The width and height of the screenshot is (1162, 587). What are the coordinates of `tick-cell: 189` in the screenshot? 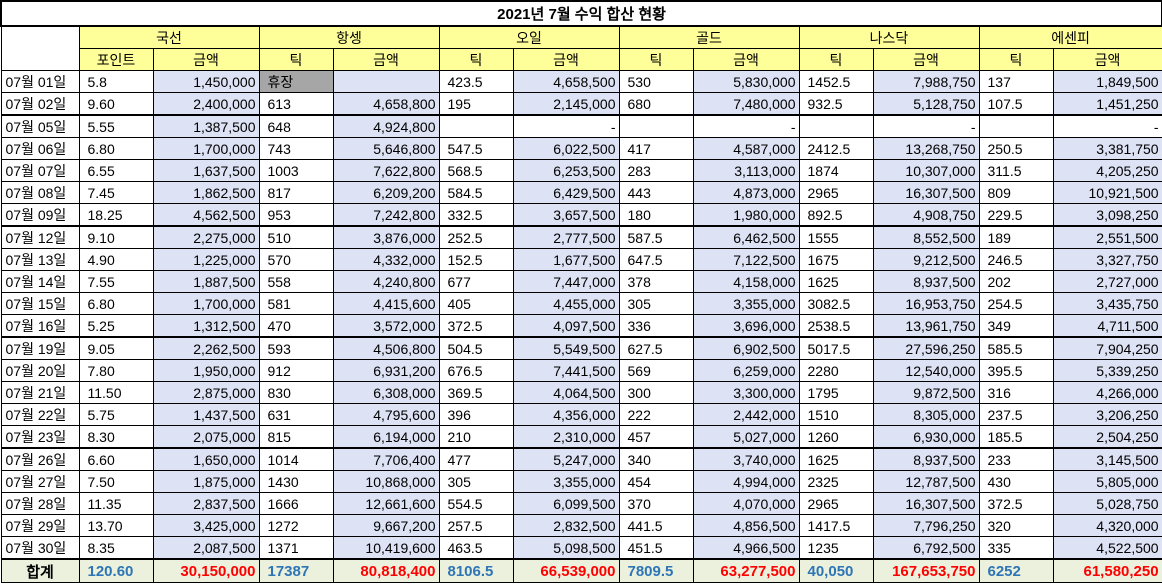 It's located at (1016, 237).